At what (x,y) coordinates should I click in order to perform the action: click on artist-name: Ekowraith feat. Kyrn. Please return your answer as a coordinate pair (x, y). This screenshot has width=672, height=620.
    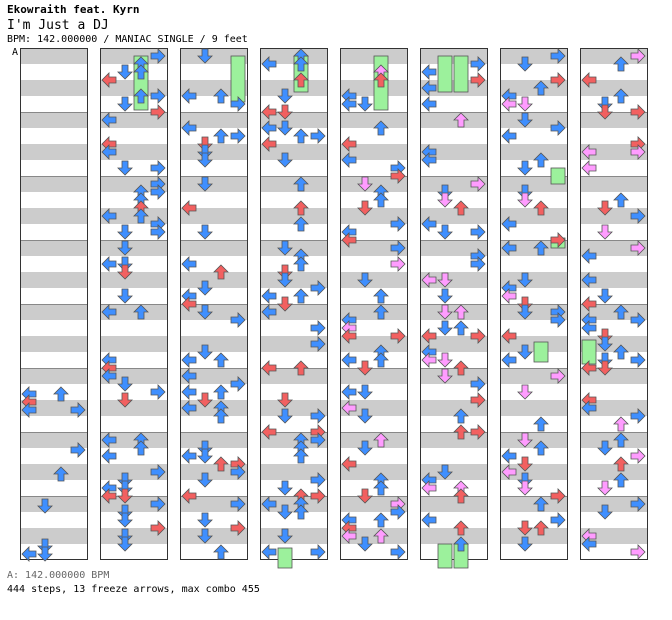
    Looking at the image, I should click on (73, 9).